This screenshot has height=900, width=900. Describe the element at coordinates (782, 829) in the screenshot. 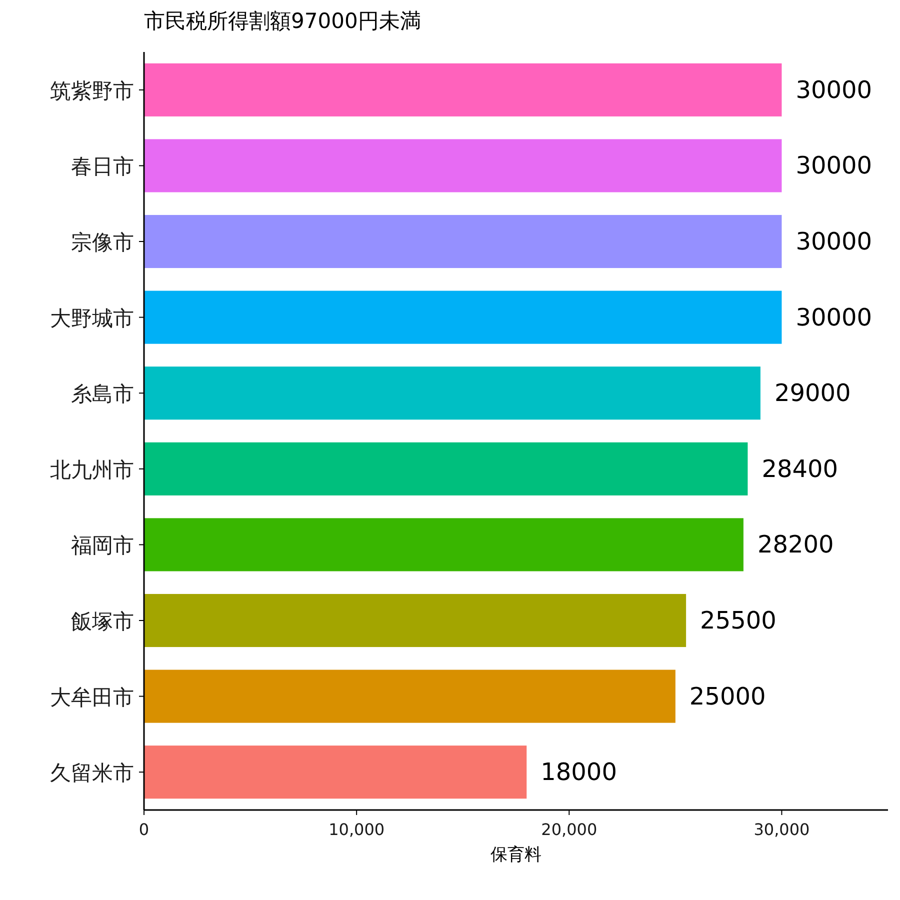

I see `x-tick-label: 30,000` at that location.